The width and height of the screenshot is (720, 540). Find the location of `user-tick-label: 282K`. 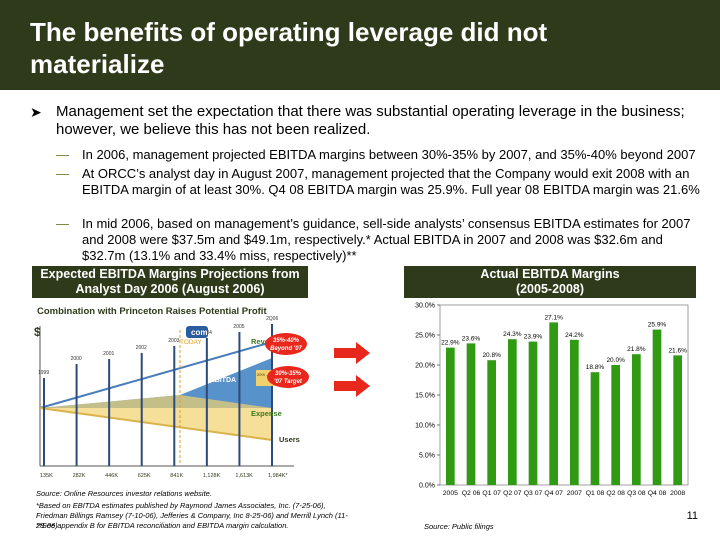

user-tick-label: 282K is located at coordinates (79, 476).